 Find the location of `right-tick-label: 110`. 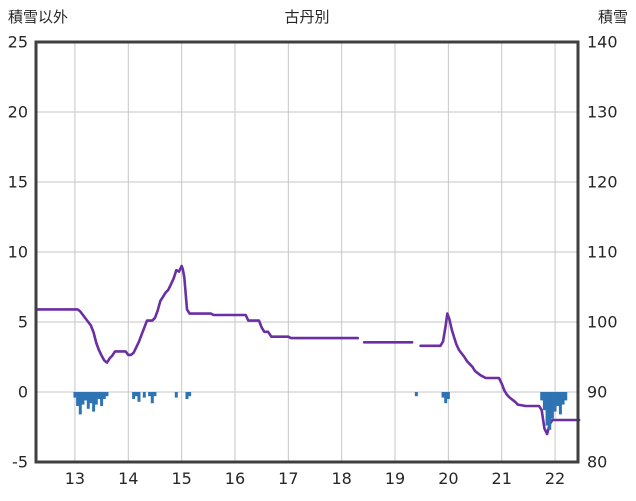

right-tick-label: 110 is located at coordinates (602, 252).